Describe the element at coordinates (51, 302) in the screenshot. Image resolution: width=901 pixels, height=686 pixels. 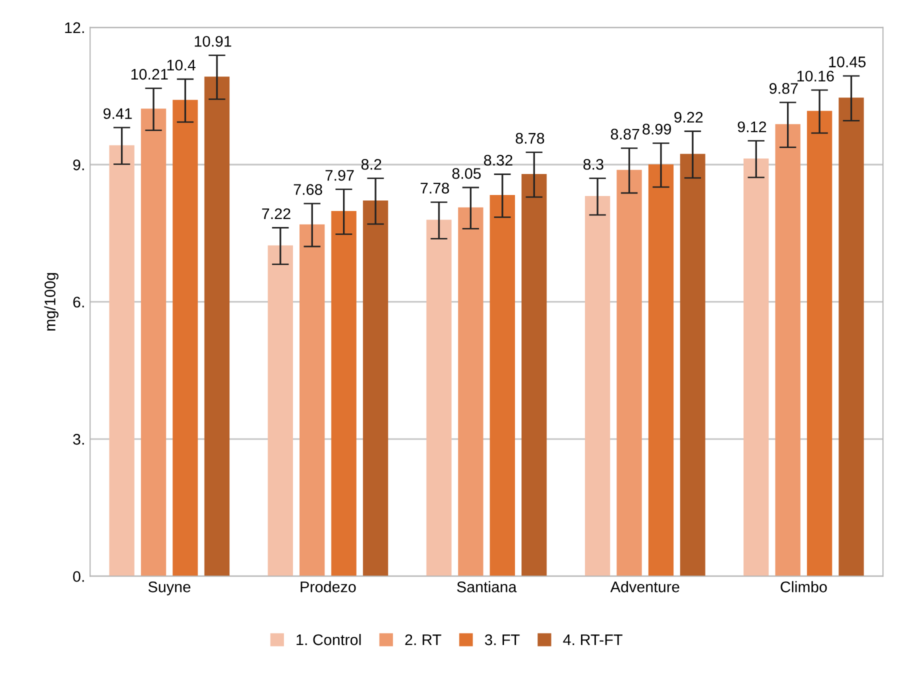
I see `y-axis-title: mg/100g` at that location.